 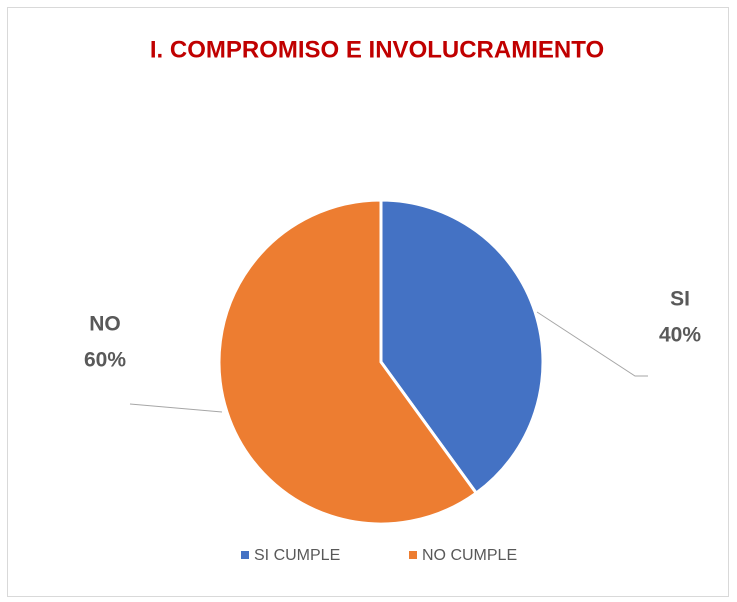 I want to click on legend-label: SI CUMPLE, so click(x=297, y=555).